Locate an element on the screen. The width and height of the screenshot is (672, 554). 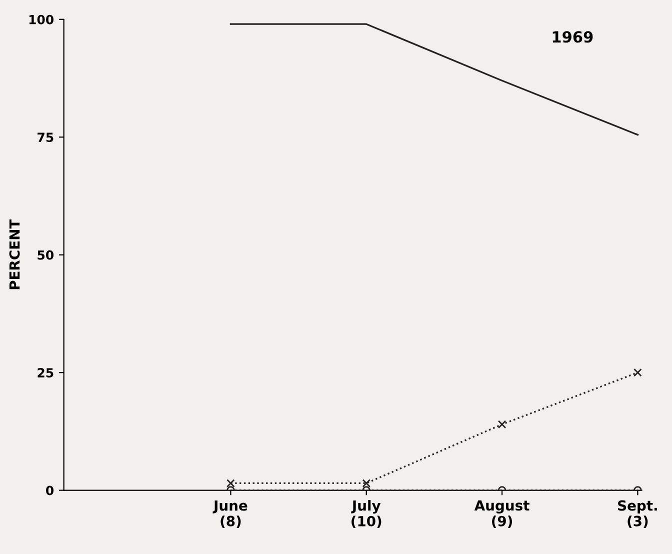
y-tick-label: 25 is located at coordinates (46, 373).